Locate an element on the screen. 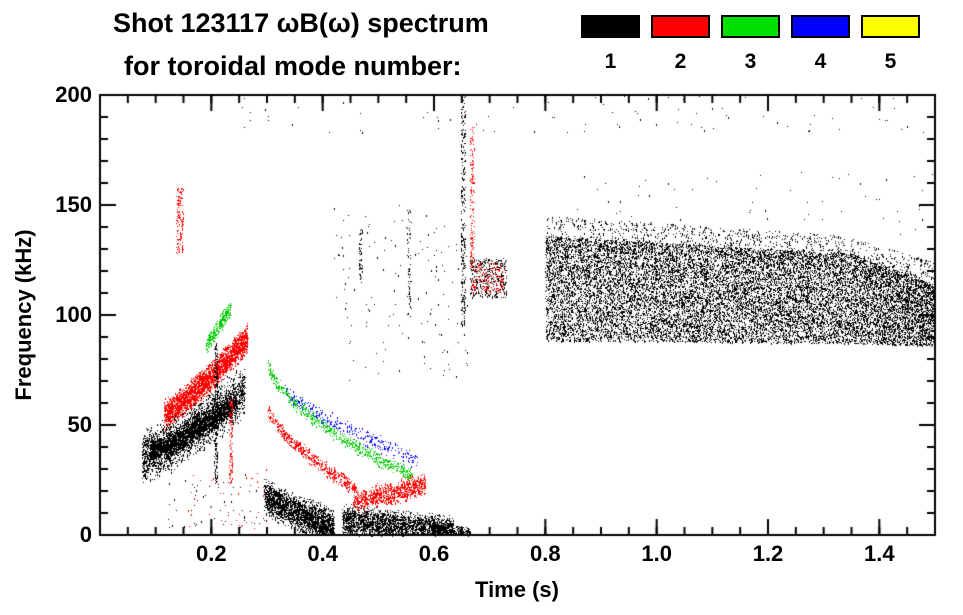 The width and height of the screenshot is (963, 615). x-axis-label: Time (s) is located at coordinates (517, 589).